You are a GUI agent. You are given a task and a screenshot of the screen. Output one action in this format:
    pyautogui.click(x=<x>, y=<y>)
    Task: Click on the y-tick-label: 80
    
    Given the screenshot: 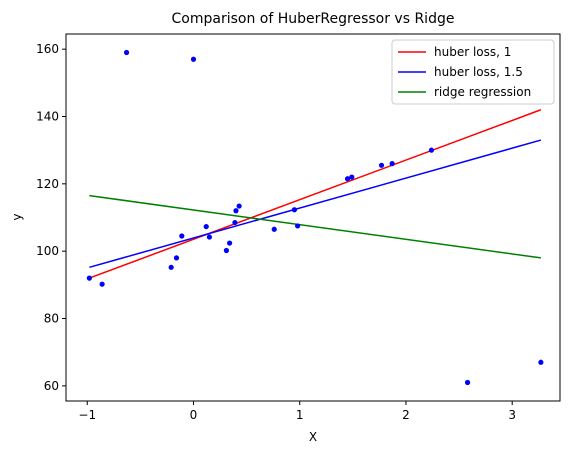 What is the action you would take?
    pyautogui.click(x=51, y=319)
    